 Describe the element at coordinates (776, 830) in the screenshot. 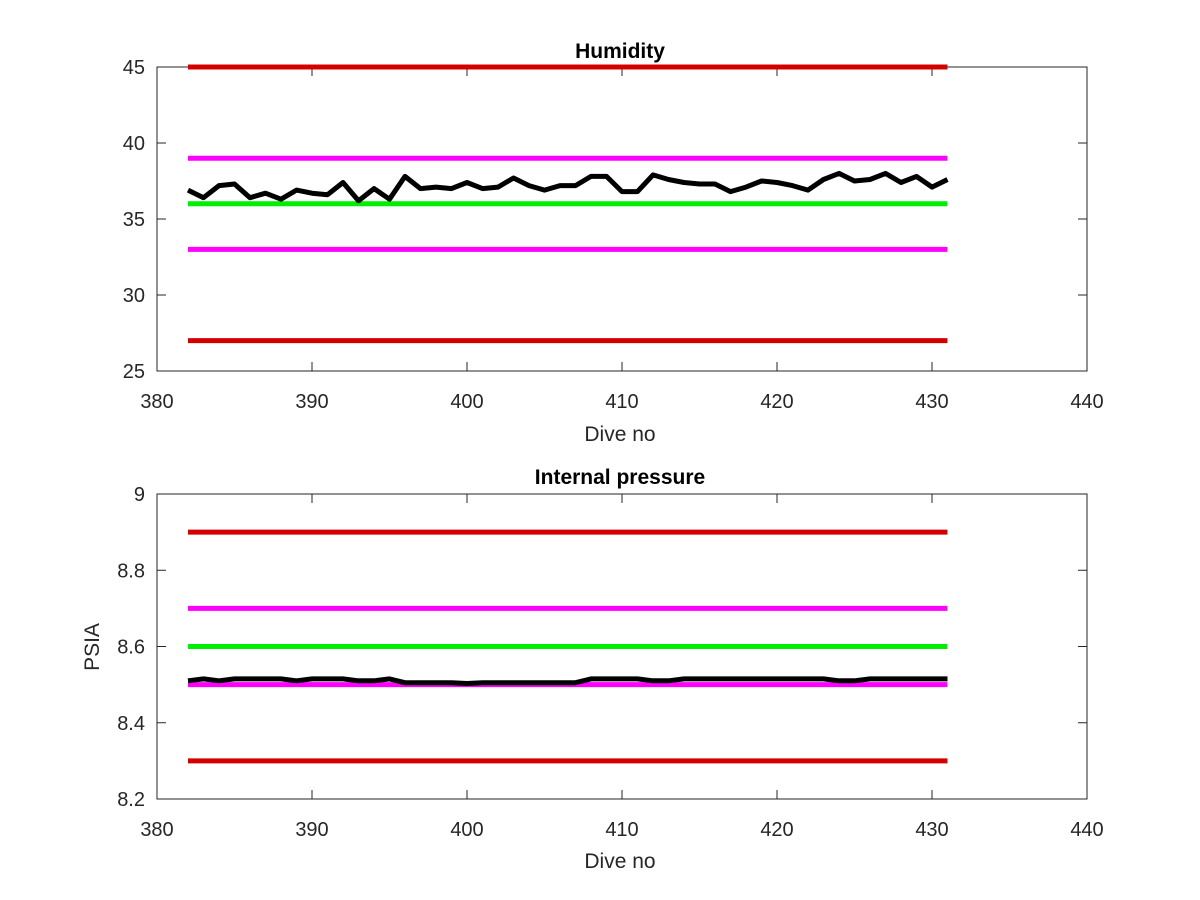

I see `internal-pressure-x-tick-label: 420` at that location.